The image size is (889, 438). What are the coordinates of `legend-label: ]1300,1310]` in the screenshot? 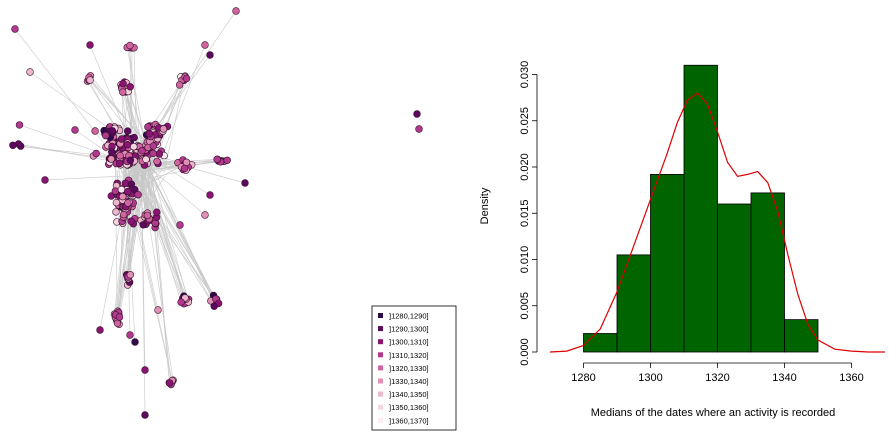 It's located at (409, 342).